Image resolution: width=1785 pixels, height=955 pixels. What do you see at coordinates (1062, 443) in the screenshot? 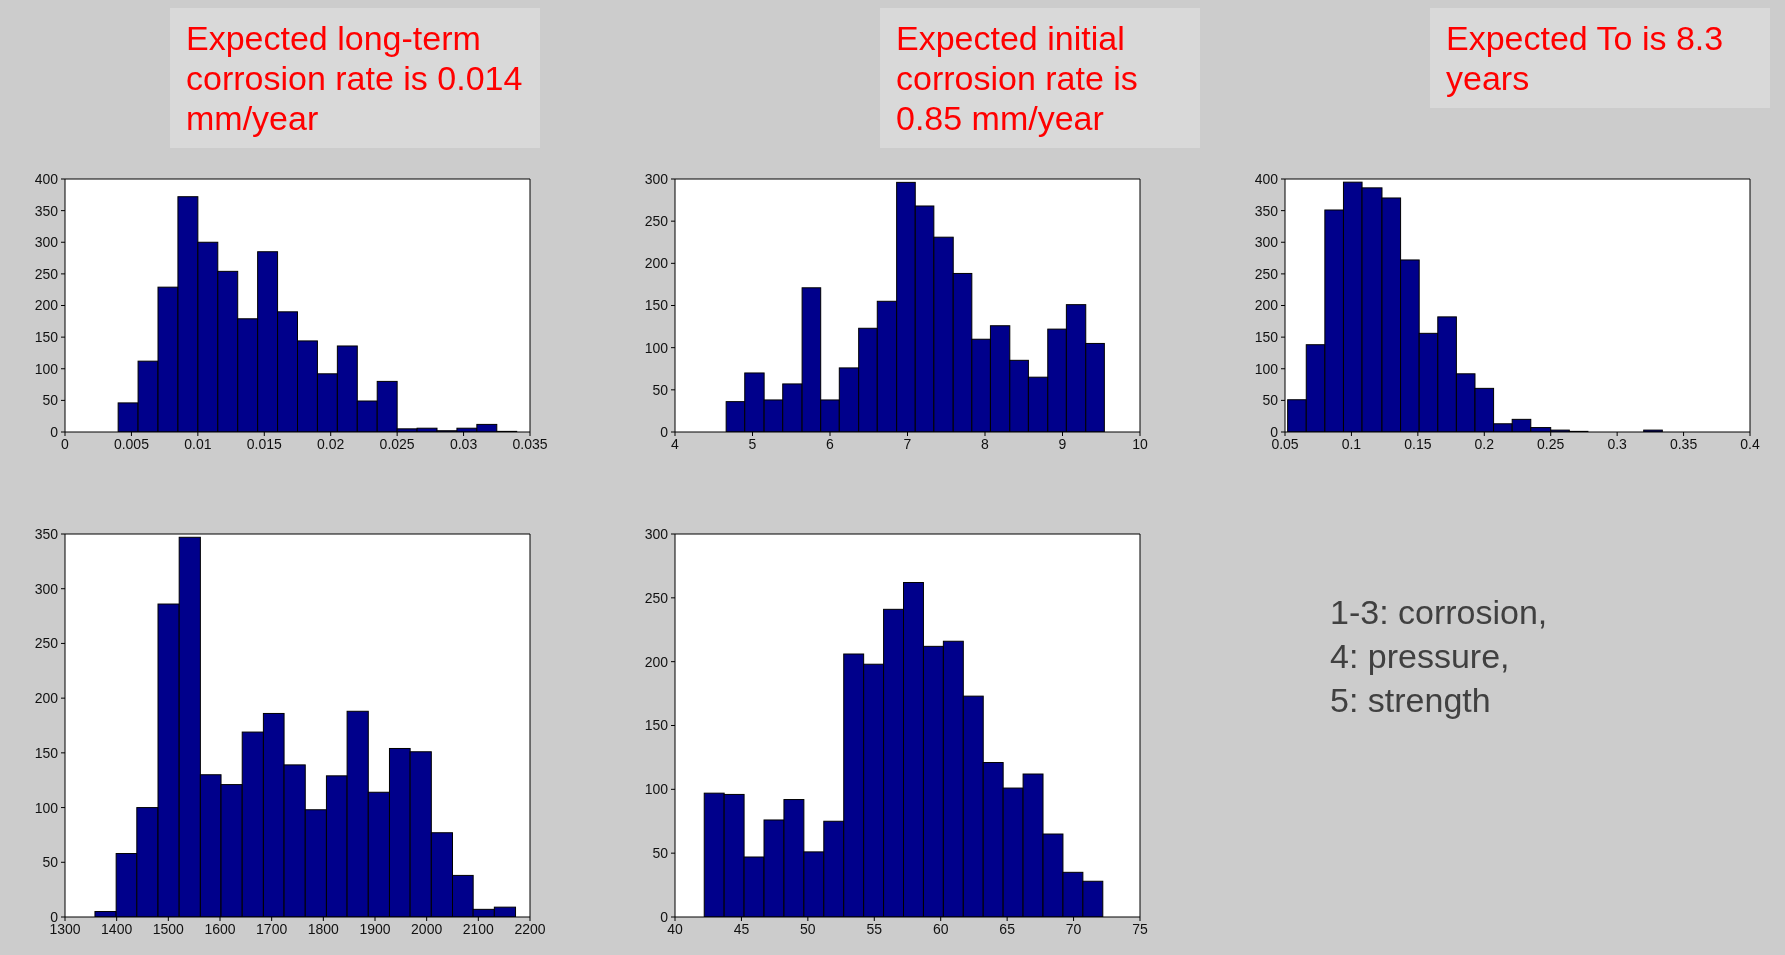
I see `x-tick-label: 9` at bounding box center [1062, 443].